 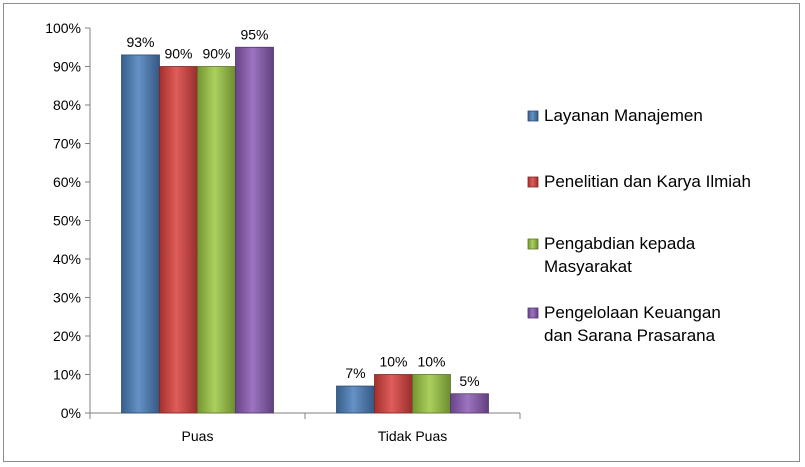 What do you see at coordinates (67, 105) in the screenshot?
I see `y-tick-label: 80%` at bounding box center [67, 105].